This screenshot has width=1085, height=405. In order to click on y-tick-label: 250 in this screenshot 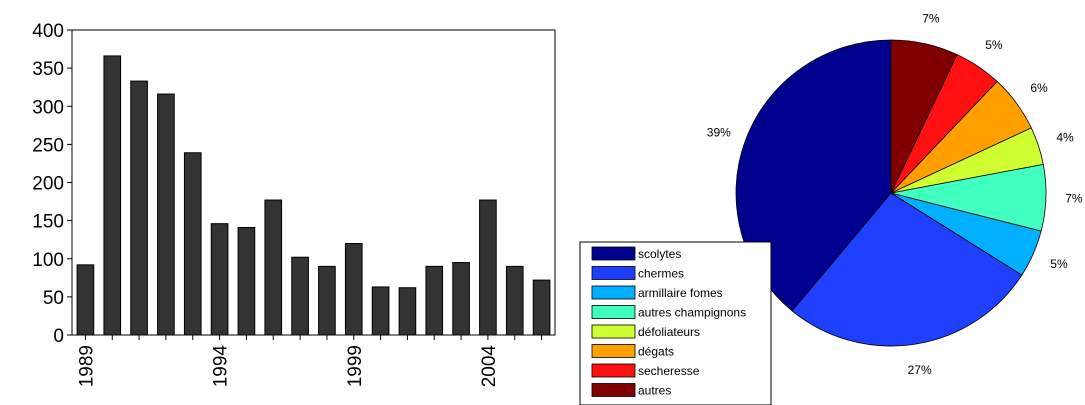, I will do `click(48, 145)`.